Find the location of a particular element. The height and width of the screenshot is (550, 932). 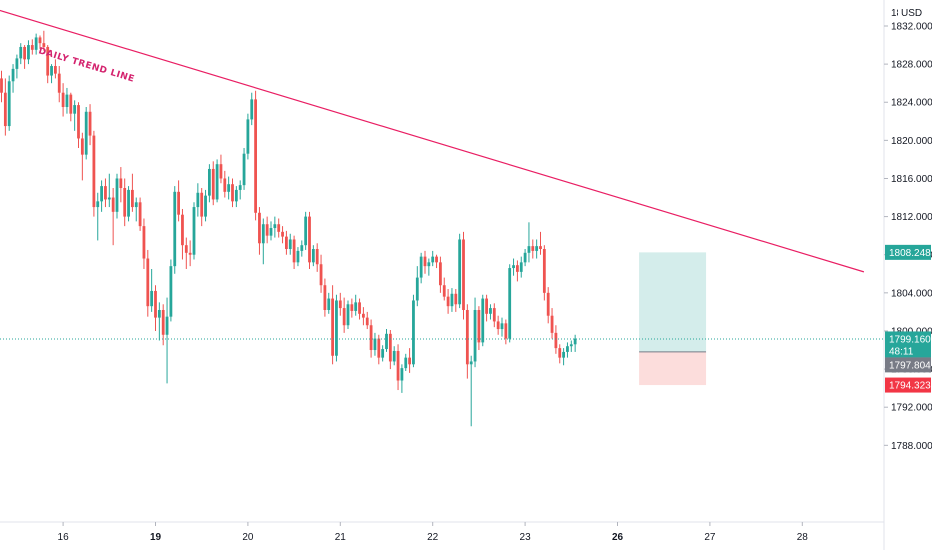

price-tick-label: 1824.000 is located at coordinates (911, 103).